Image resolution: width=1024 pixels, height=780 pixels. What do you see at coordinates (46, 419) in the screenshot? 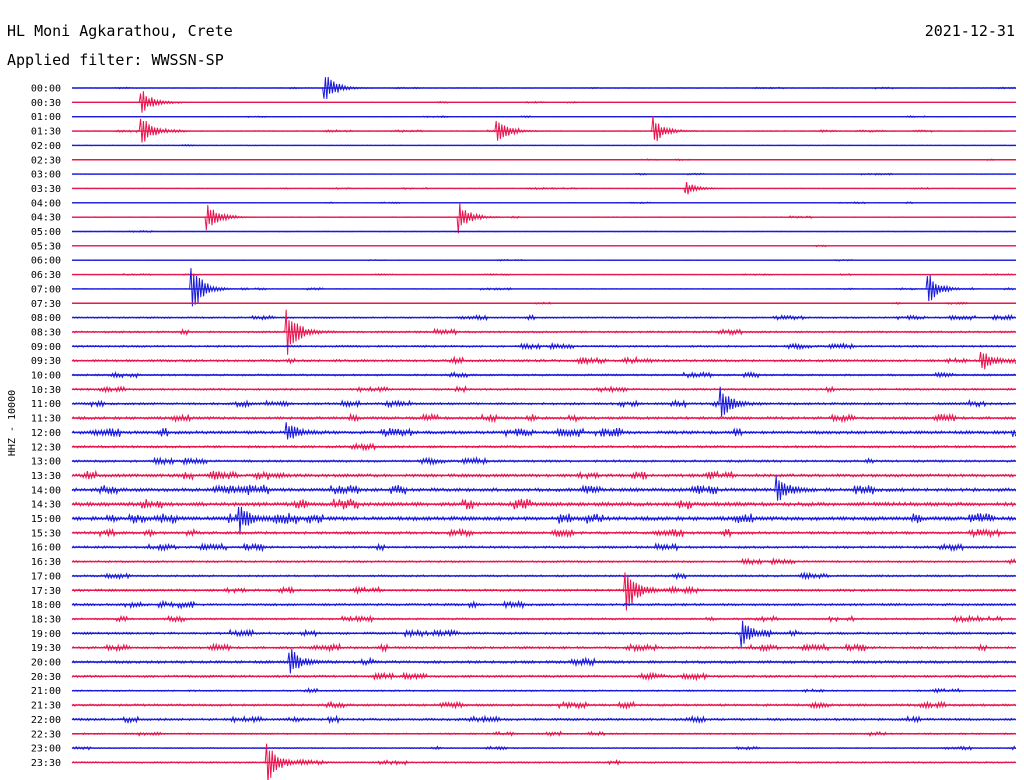
I see `row-tick-label: 11:30` at bounding box center [46, 419].